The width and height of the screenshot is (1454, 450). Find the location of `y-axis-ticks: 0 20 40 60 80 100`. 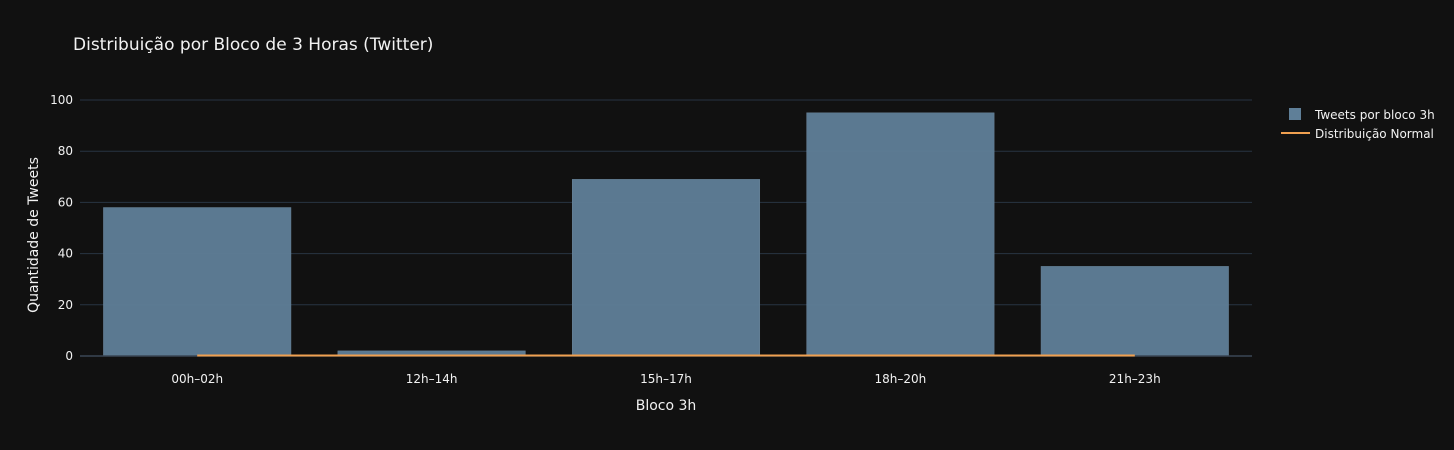

y-axis-ticks: 0 20 40 60 80 100 is located at coordinates (61, 228).